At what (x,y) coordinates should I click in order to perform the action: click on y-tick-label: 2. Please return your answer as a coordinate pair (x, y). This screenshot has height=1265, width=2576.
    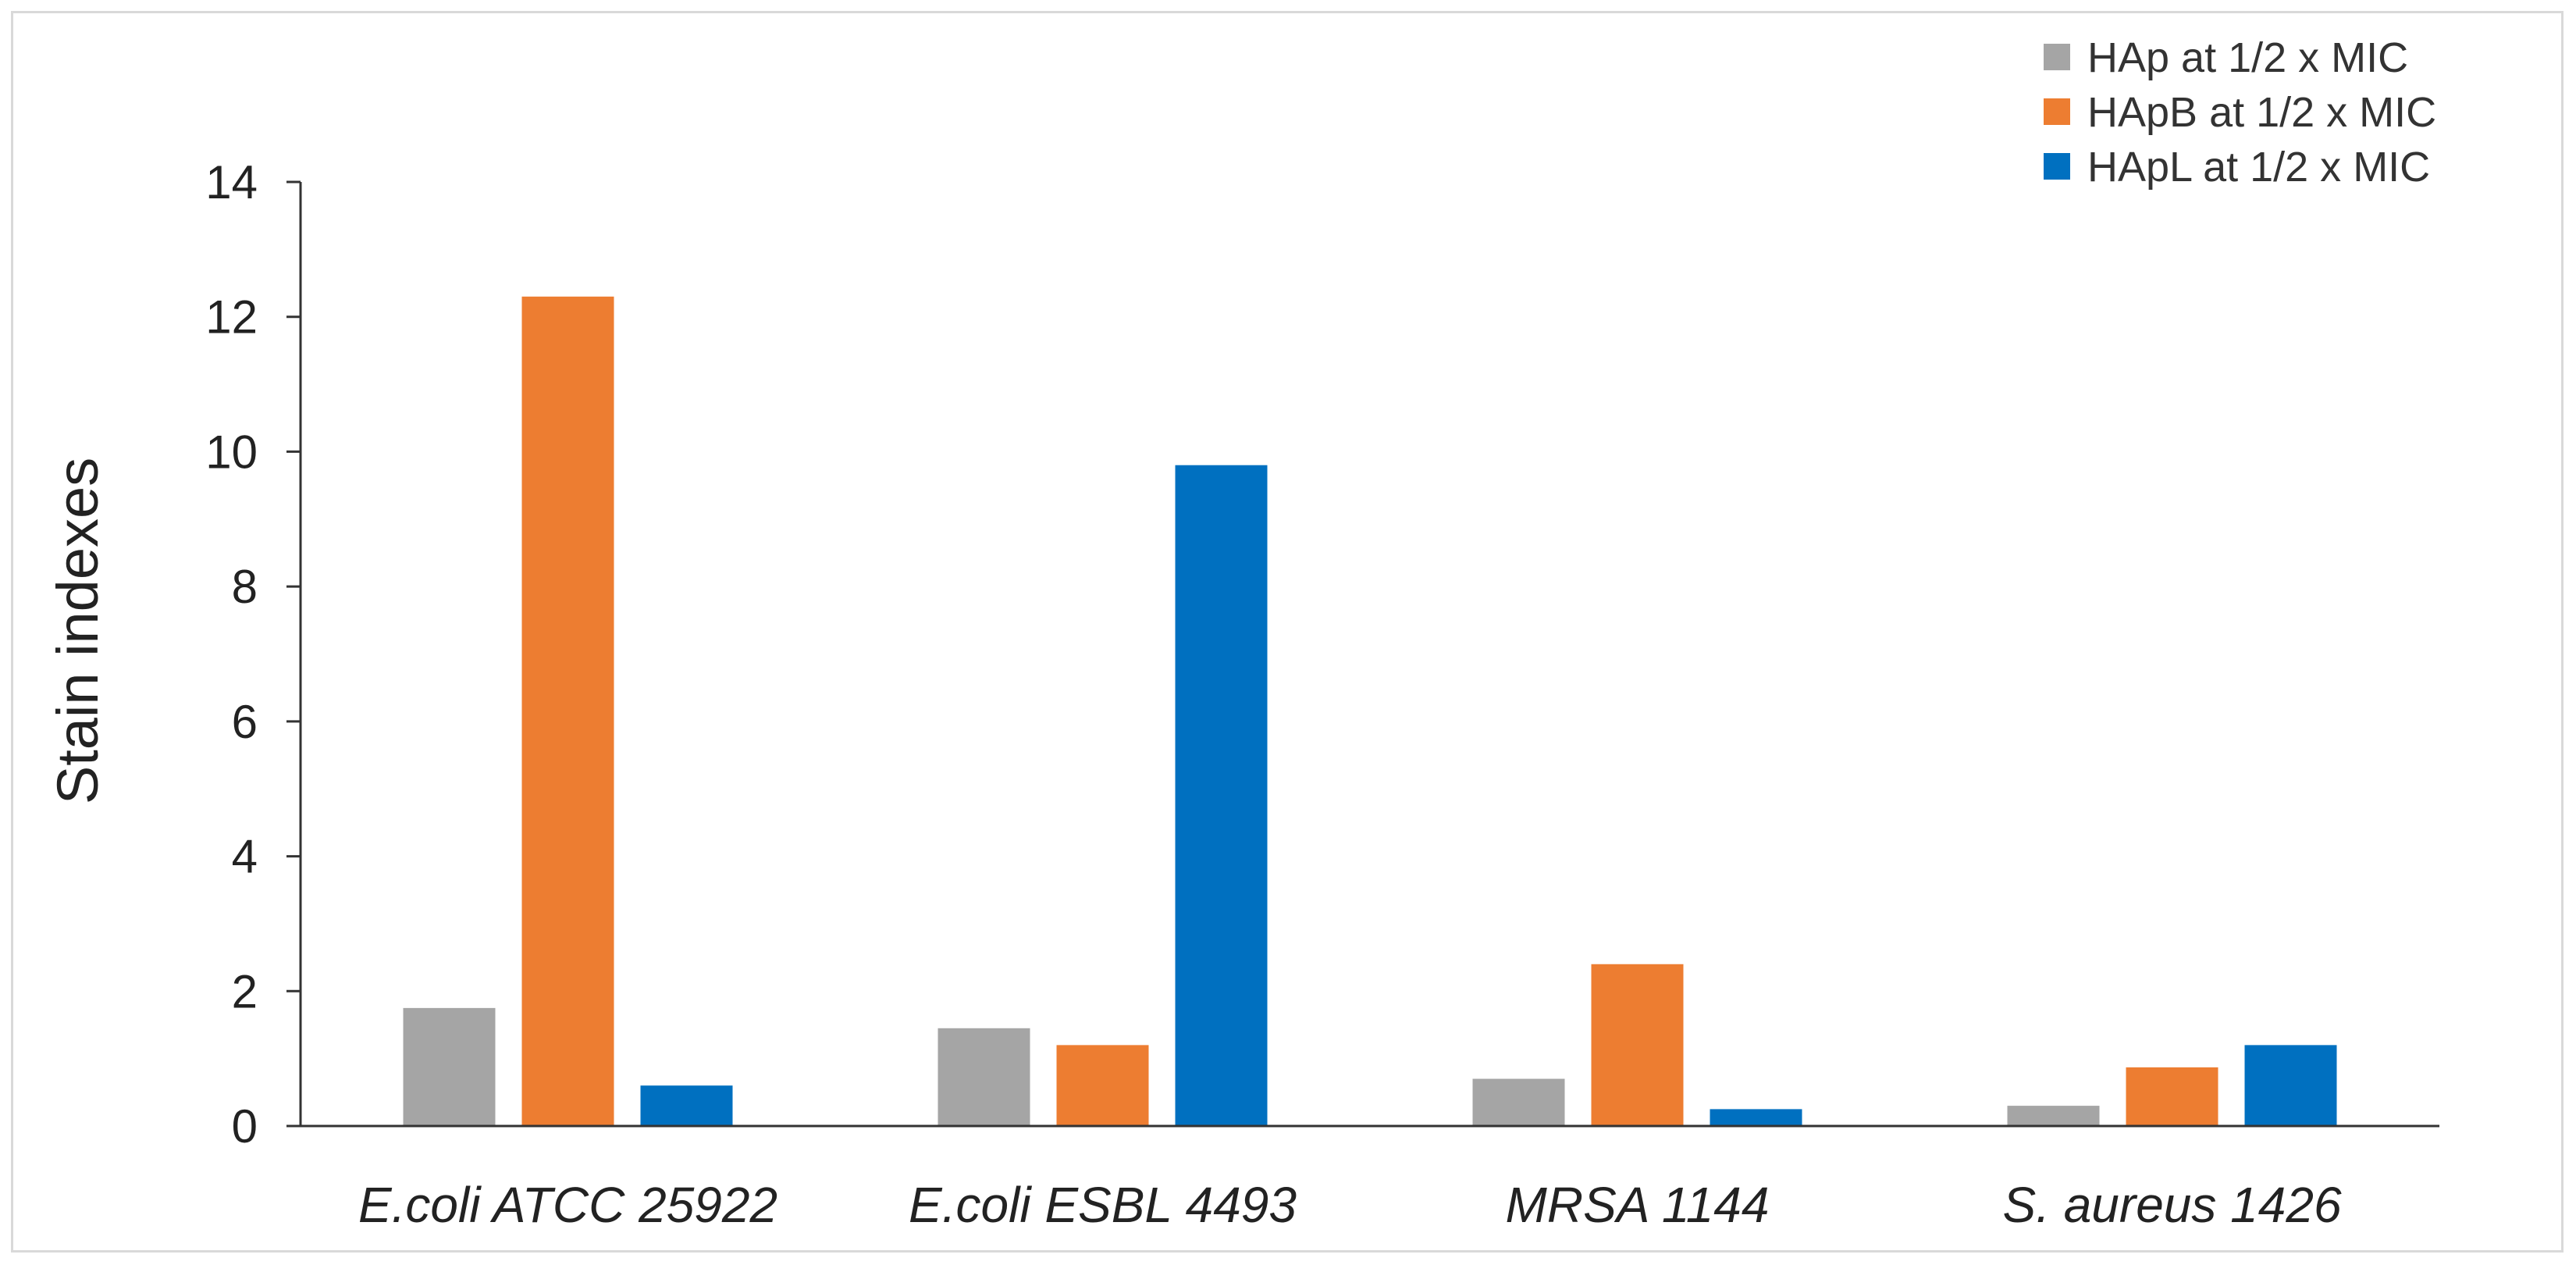
    Looking at the image, I should click on (245, 991).